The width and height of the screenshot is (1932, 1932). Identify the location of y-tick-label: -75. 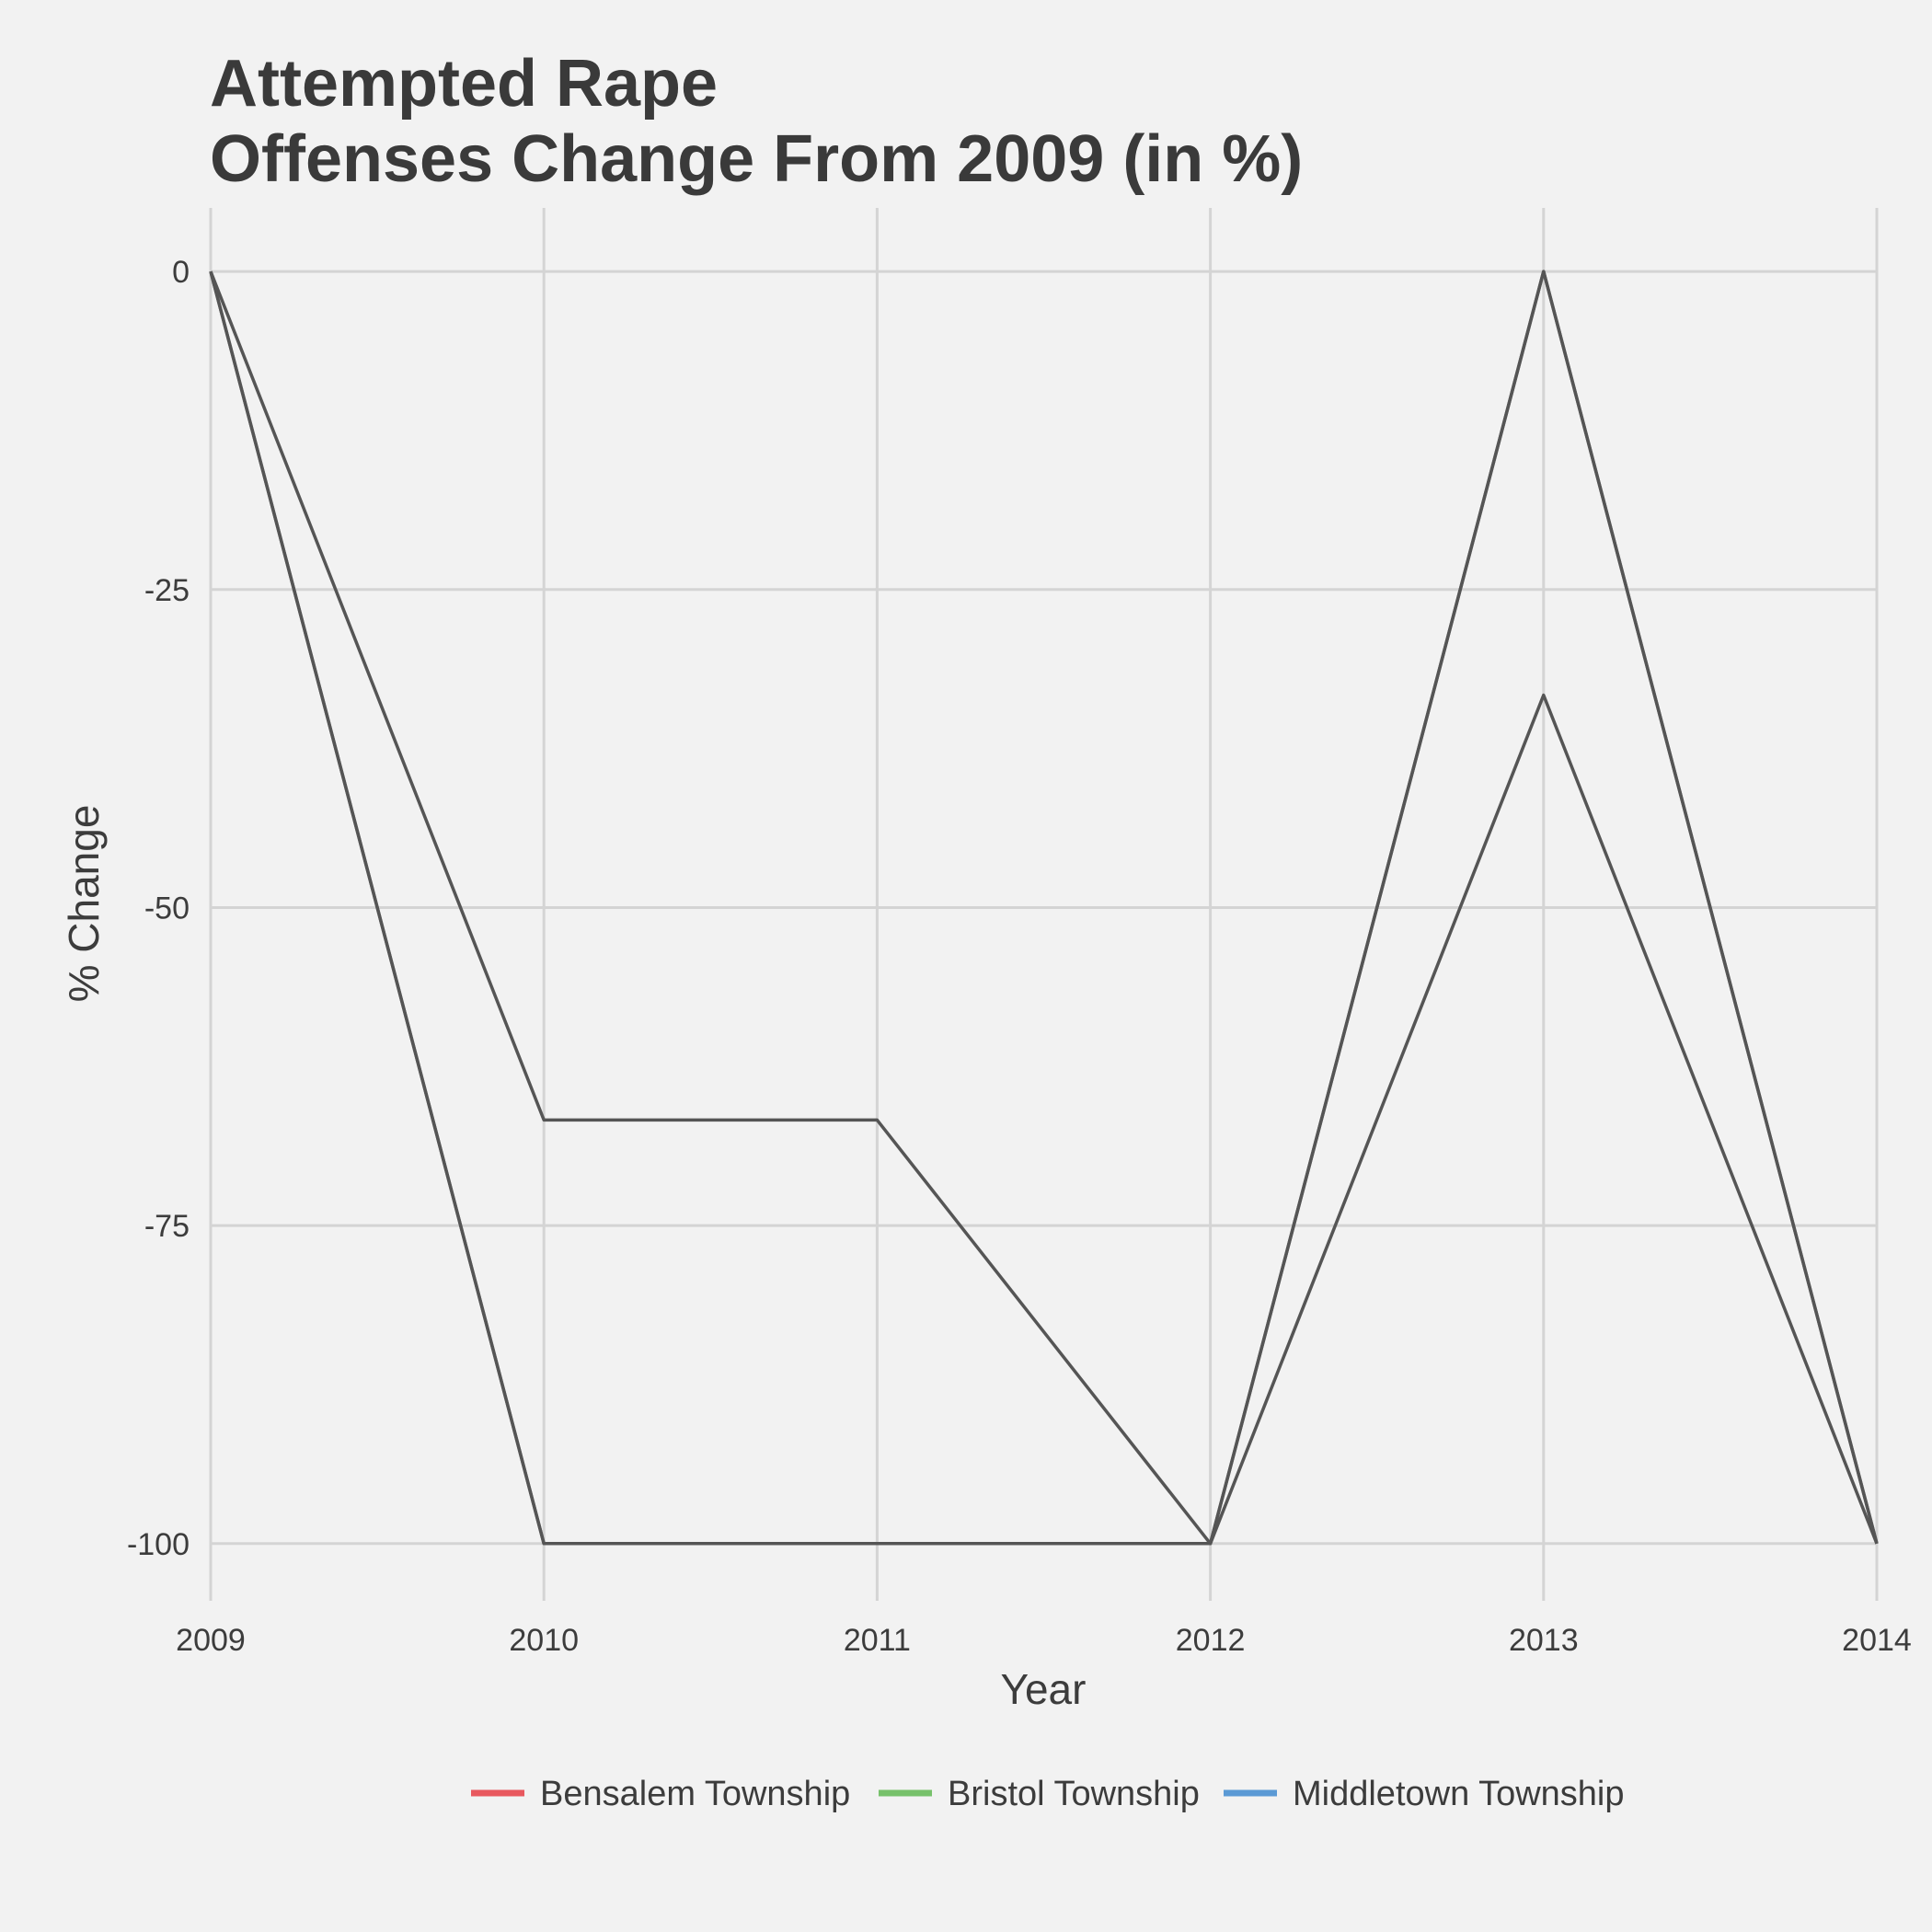
(167, 1226).